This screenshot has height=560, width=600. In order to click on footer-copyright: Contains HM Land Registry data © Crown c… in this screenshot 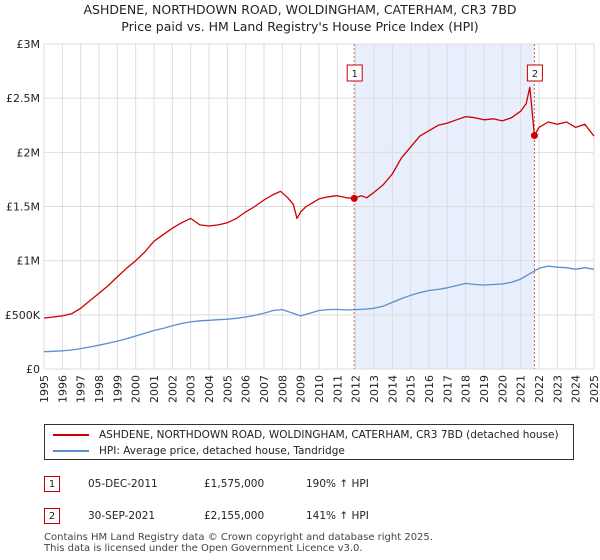, I will do `click(238, 537)`.